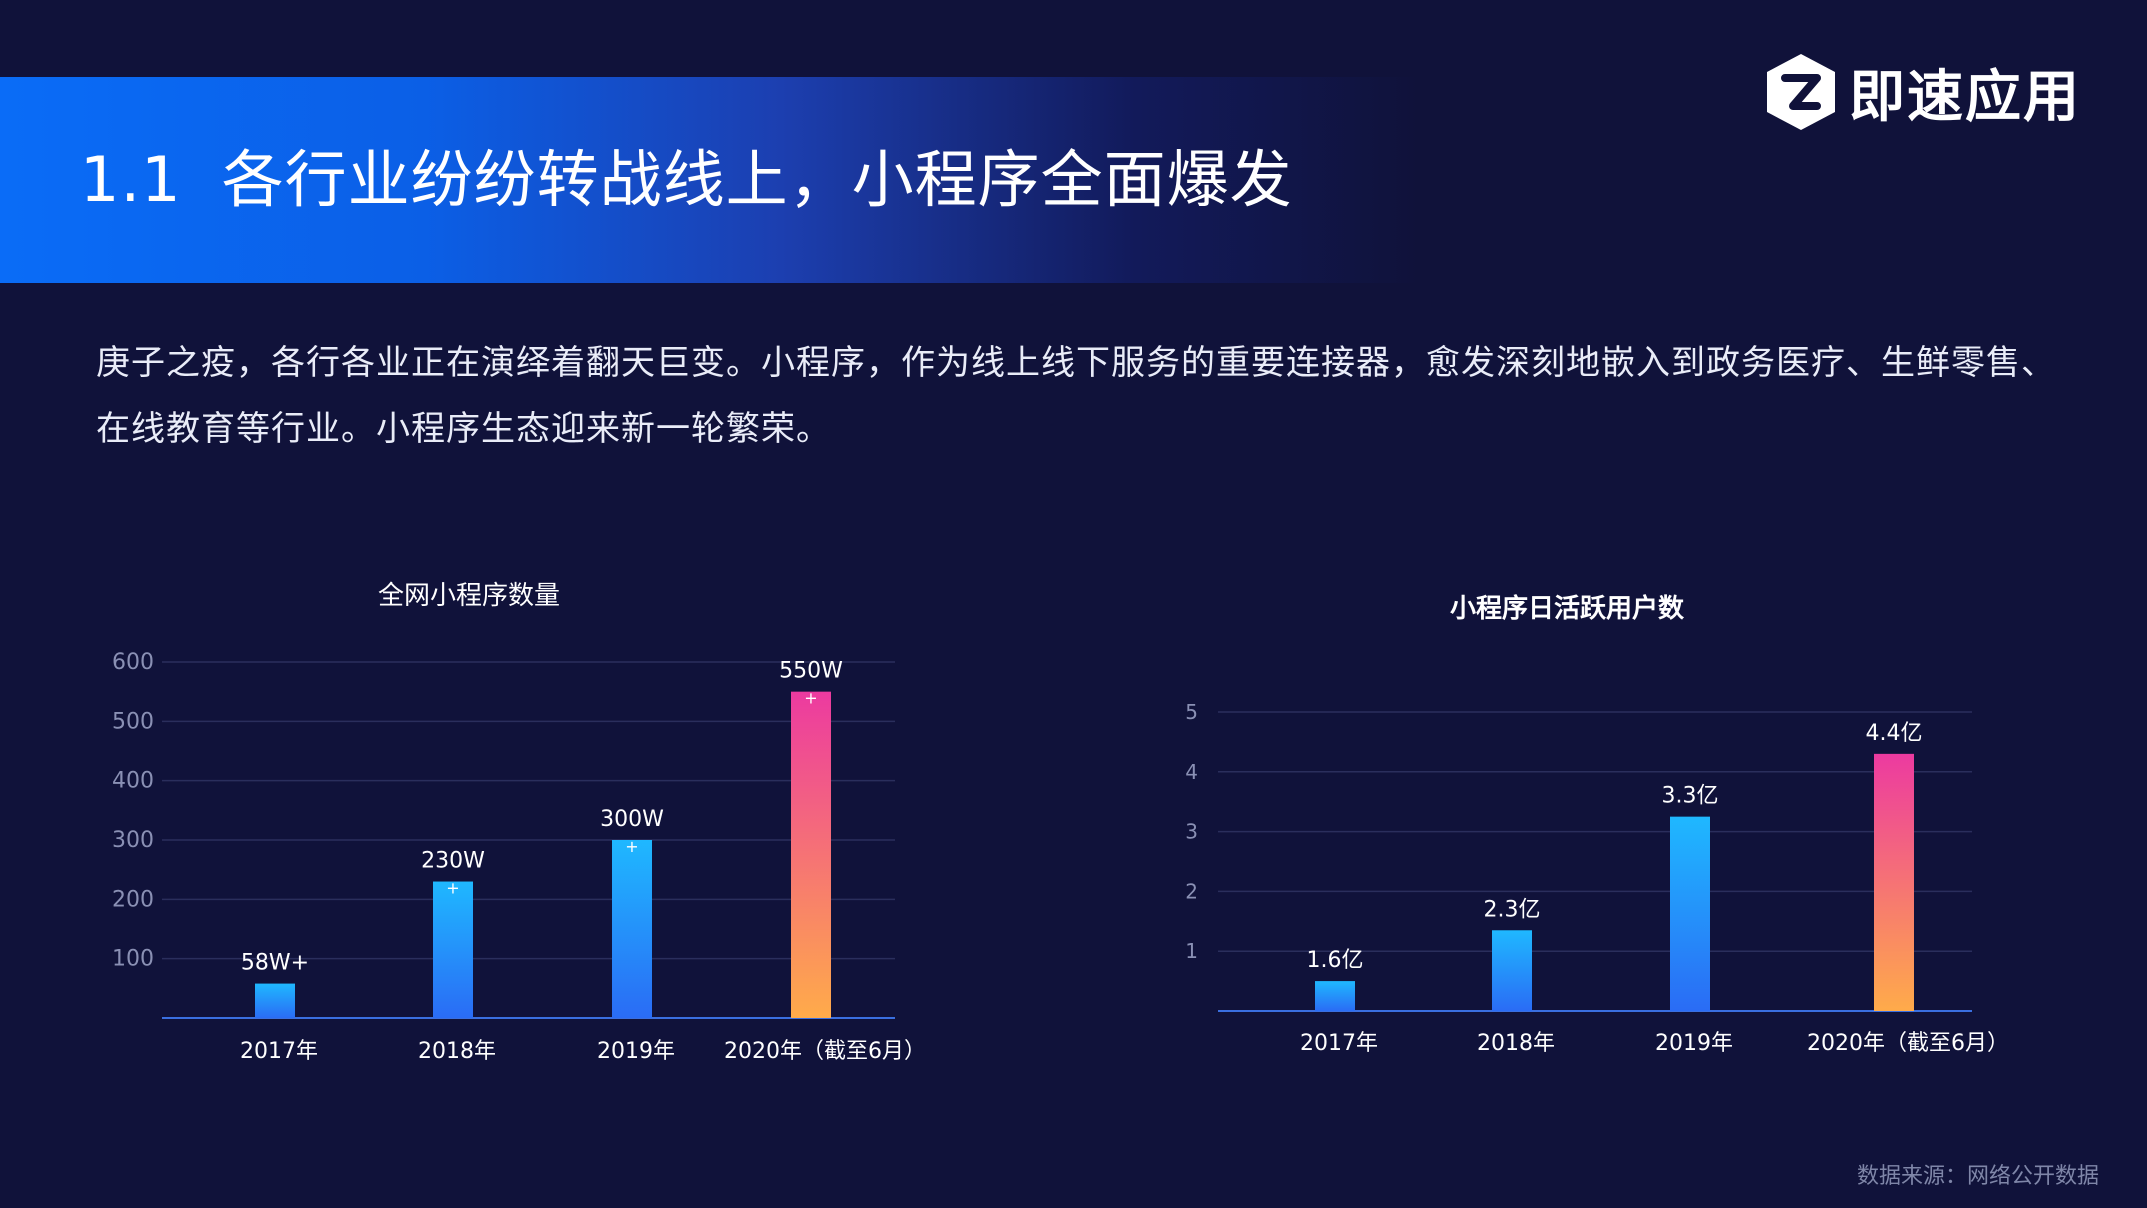 This screenshot has width=2147, height=1208. What do you see at coordinates (275, 963) in the screenshot?
I see `data-label: 58W+` at bounding box center [275, 963].